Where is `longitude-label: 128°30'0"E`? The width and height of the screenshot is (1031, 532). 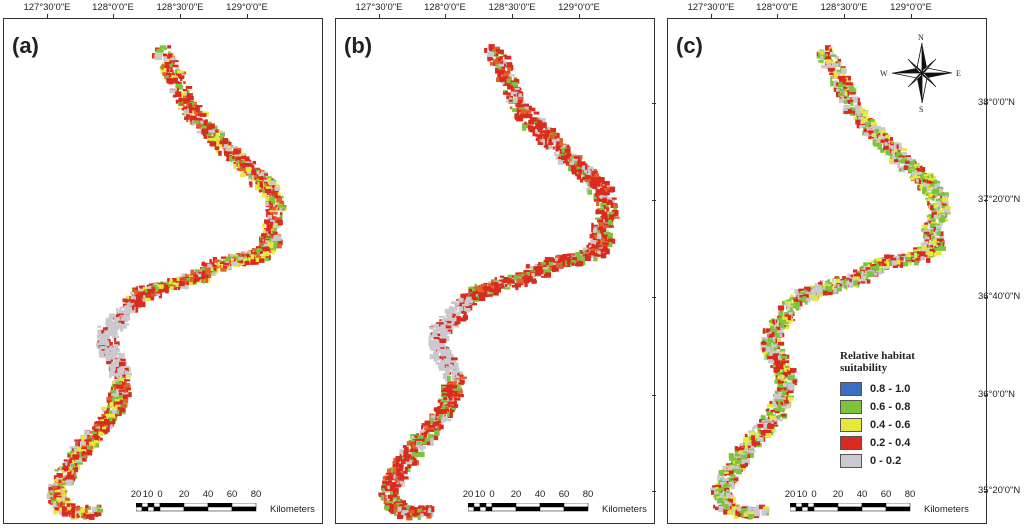 longitude-label: 128°30'0"E is located at coordinates (180, 7).